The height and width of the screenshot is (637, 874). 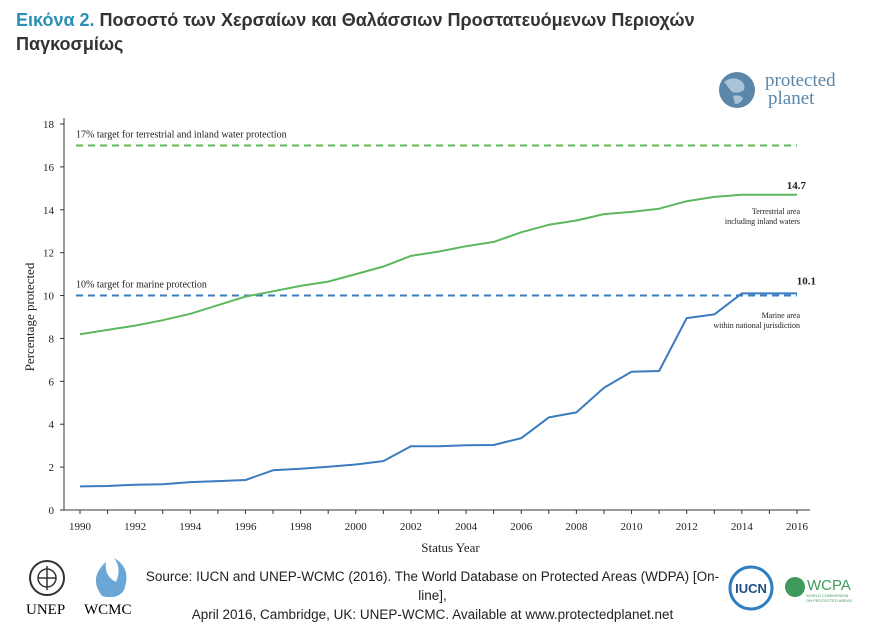 I want to click on wcpa-logo-sub1: WORLD COMMISSION, so click(x=827, y=595).